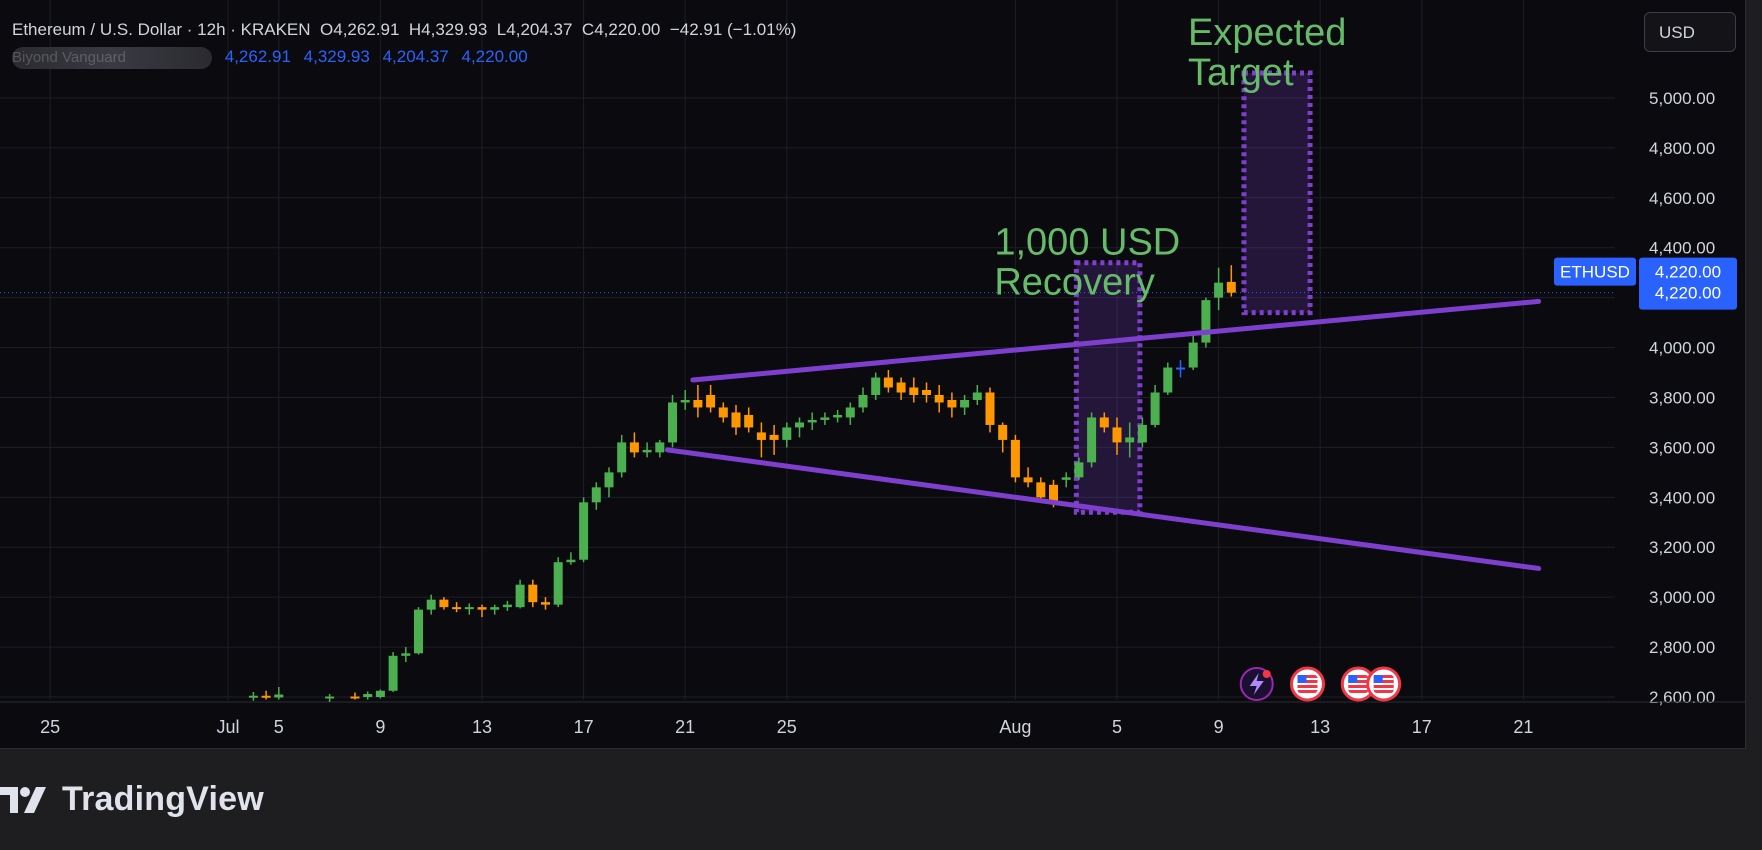  I want to click on trendline-upper, so click(1116, 340).